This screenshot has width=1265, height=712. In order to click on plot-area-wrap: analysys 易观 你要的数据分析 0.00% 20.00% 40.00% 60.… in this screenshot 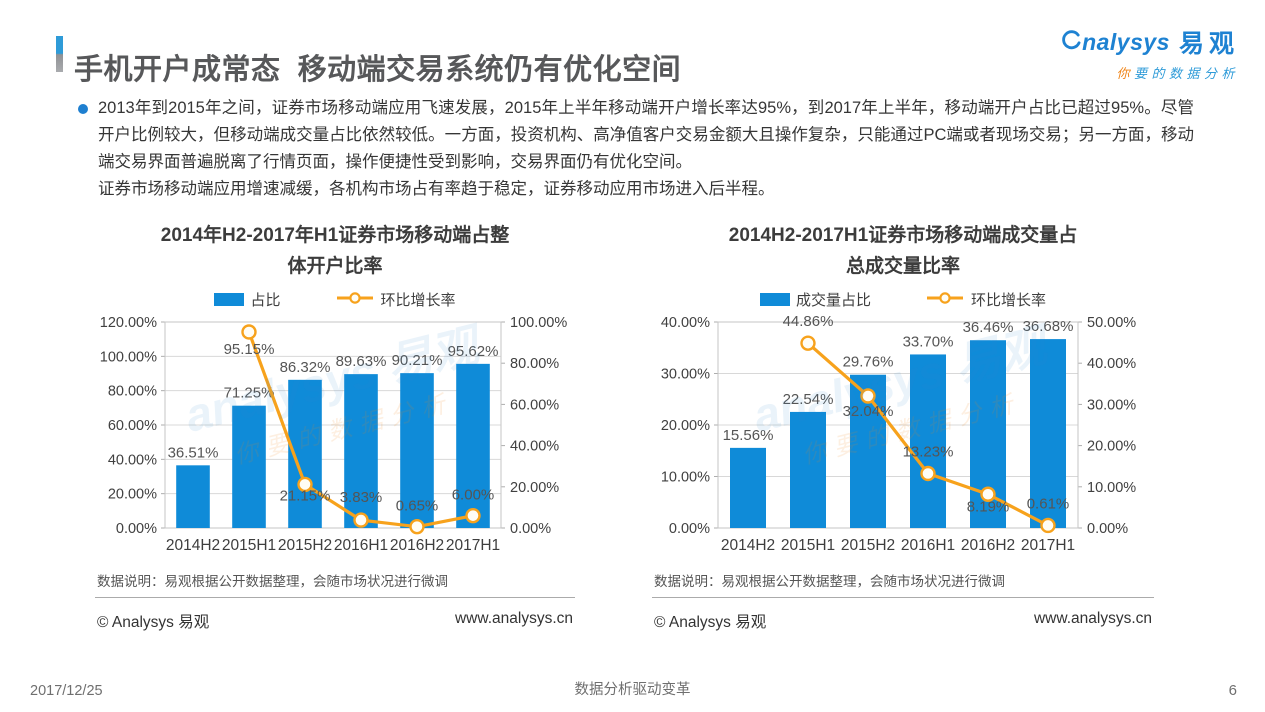, I will do `click(335, 436)`.